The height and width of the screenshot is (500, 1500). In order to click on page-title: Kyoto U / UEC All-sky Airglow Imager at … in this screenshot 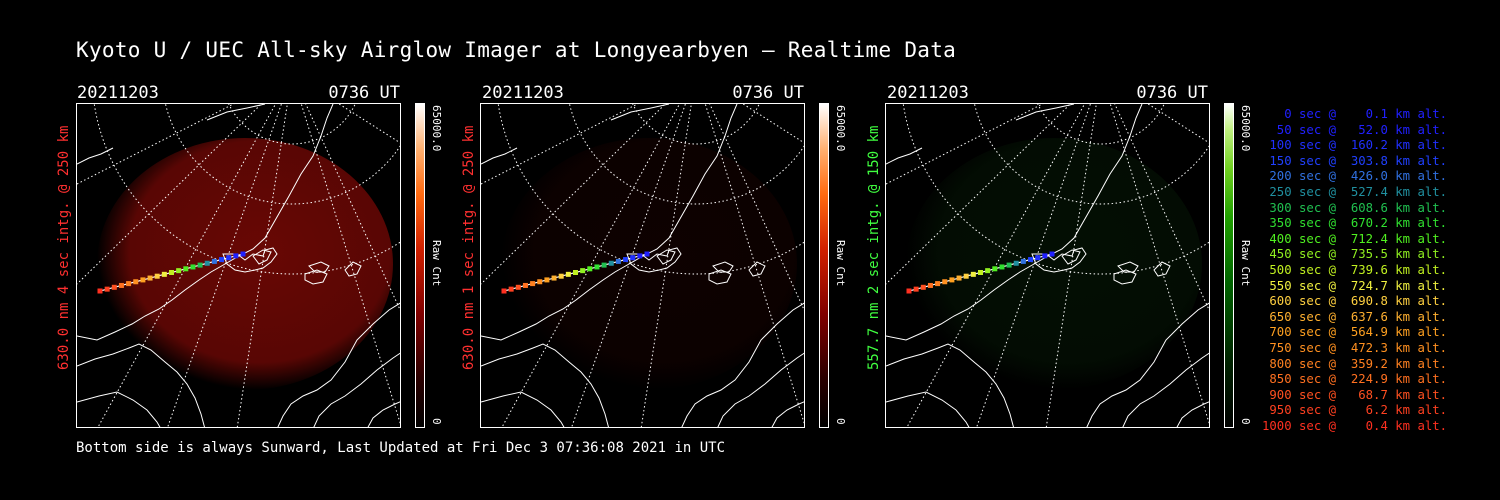, I will do `click(516, 50)`.